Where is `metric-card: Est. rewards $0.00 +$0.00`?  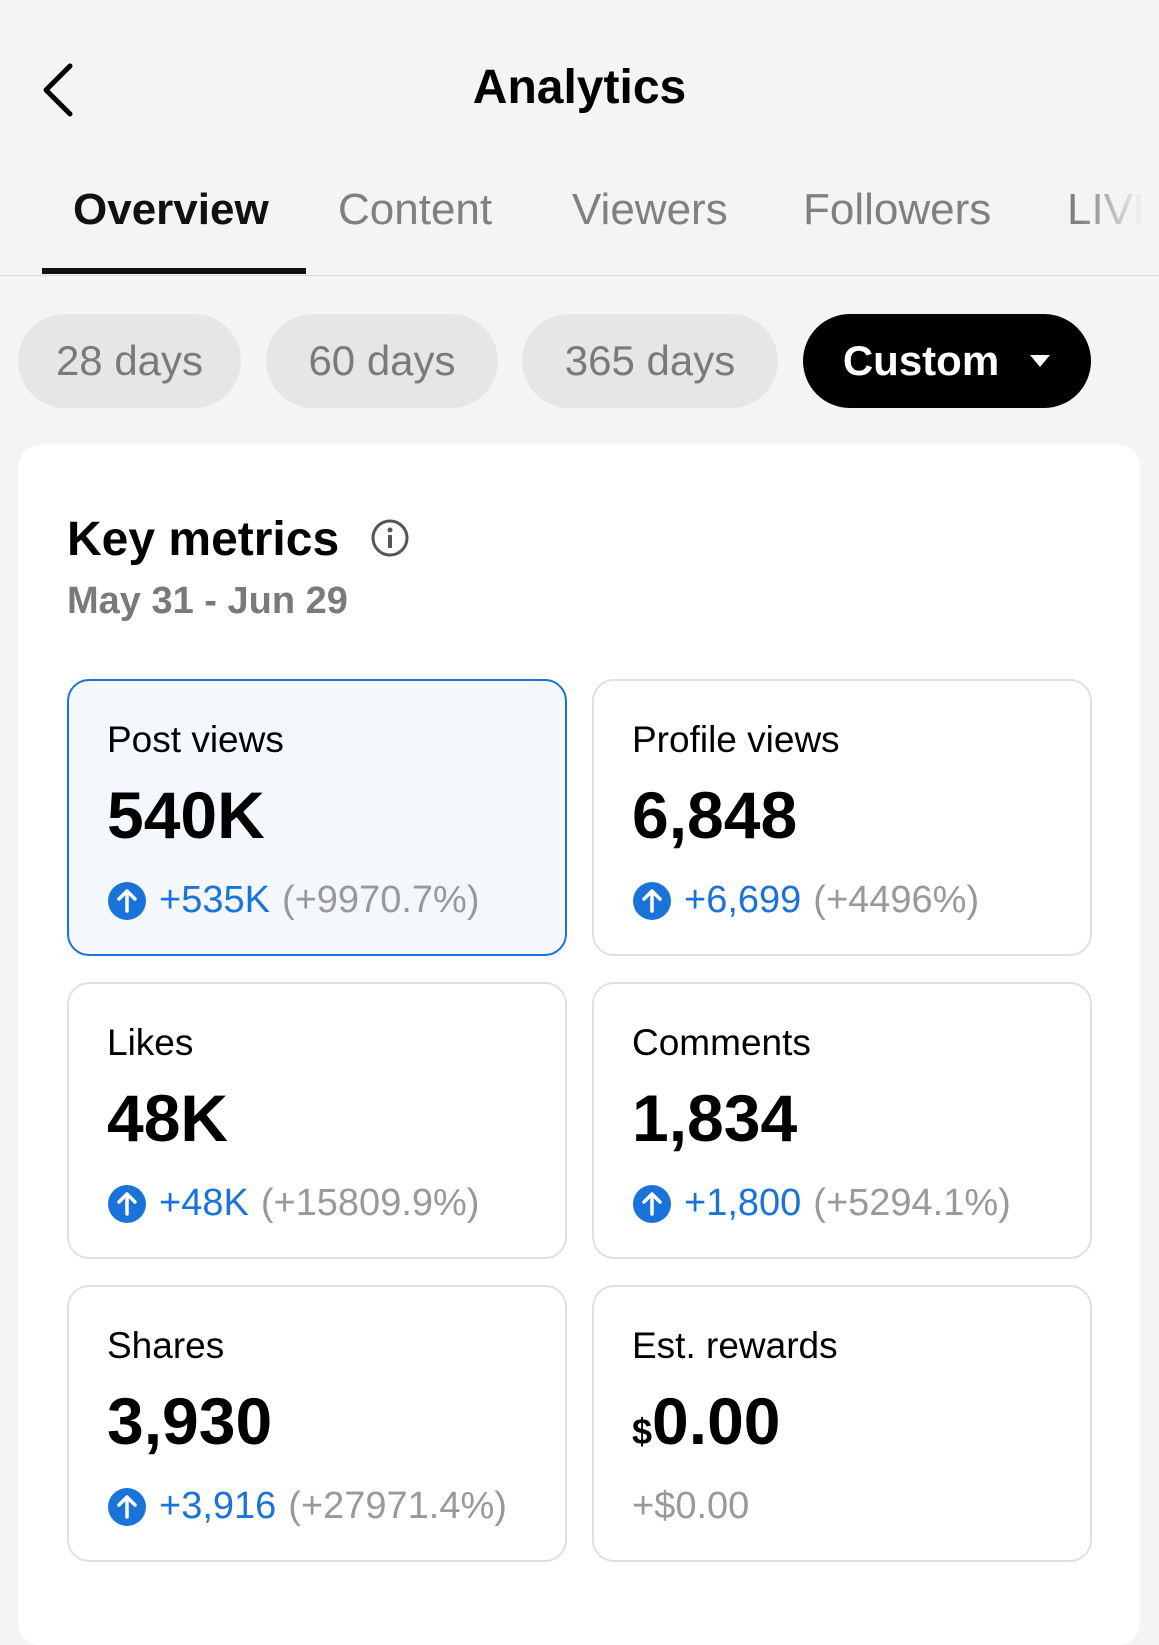 metric-card: Est. rewards $0.00 +$0.00 is located at coordinates (842, 1423).